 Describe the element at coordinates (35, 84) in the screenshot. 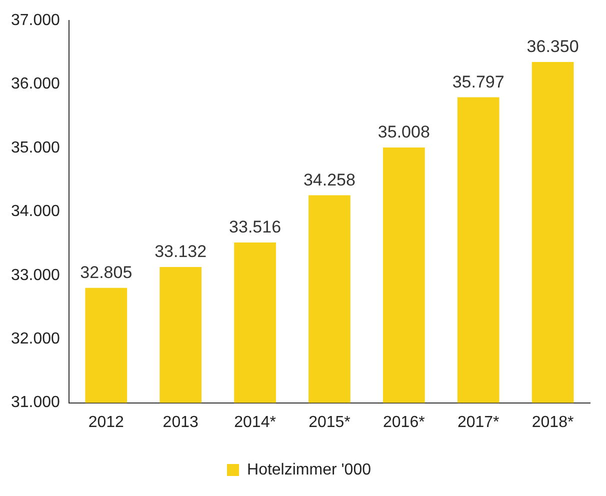

I see `y-tick-label: 36.000` at that location.